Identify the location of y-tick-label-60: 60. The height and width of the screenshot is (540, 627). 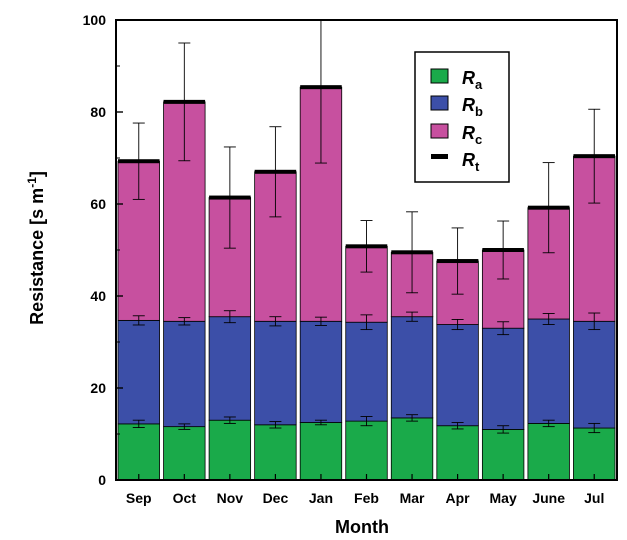
(98, 204).